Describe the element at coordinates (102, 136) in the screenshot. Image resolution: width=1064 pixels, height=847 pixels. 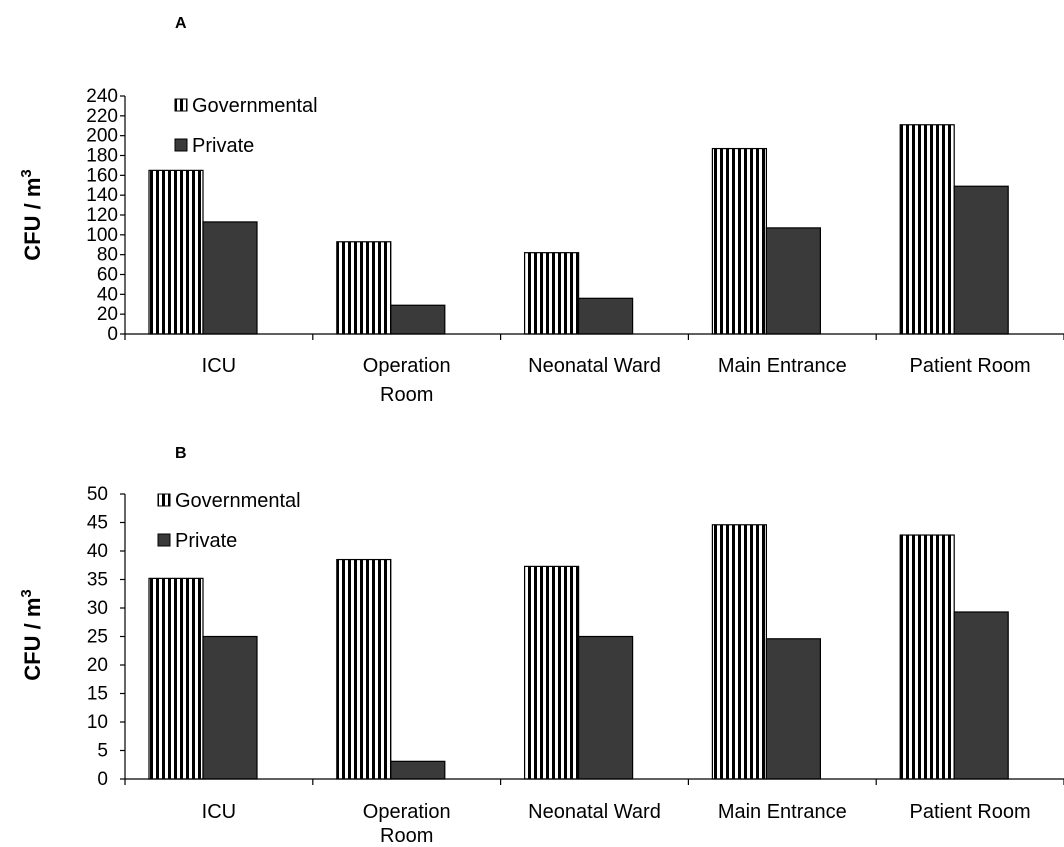
I see `y-tick-label: 200` at that location.